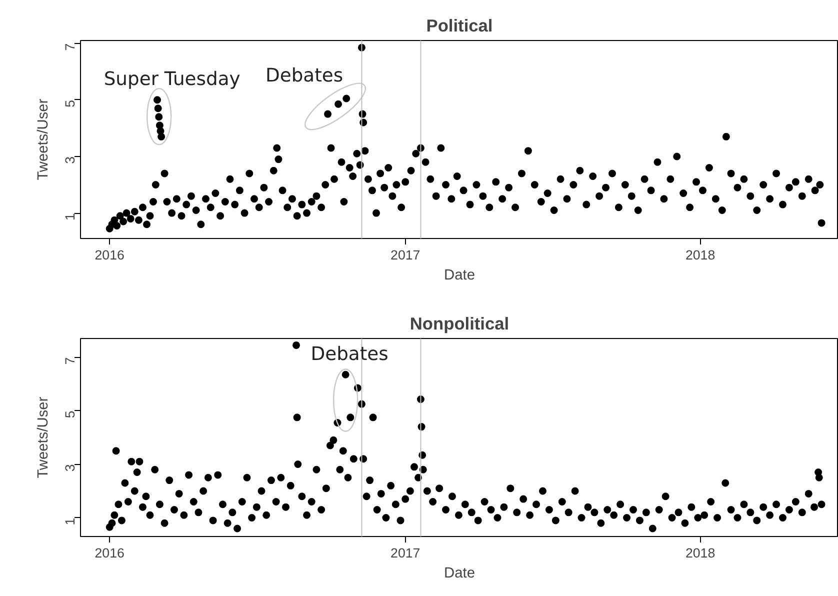 This screenshot has height=596, width=838. Describe the element at coordinates (172, 79) in the screenshot. I see `annotation: Super Tuesday` at that location.